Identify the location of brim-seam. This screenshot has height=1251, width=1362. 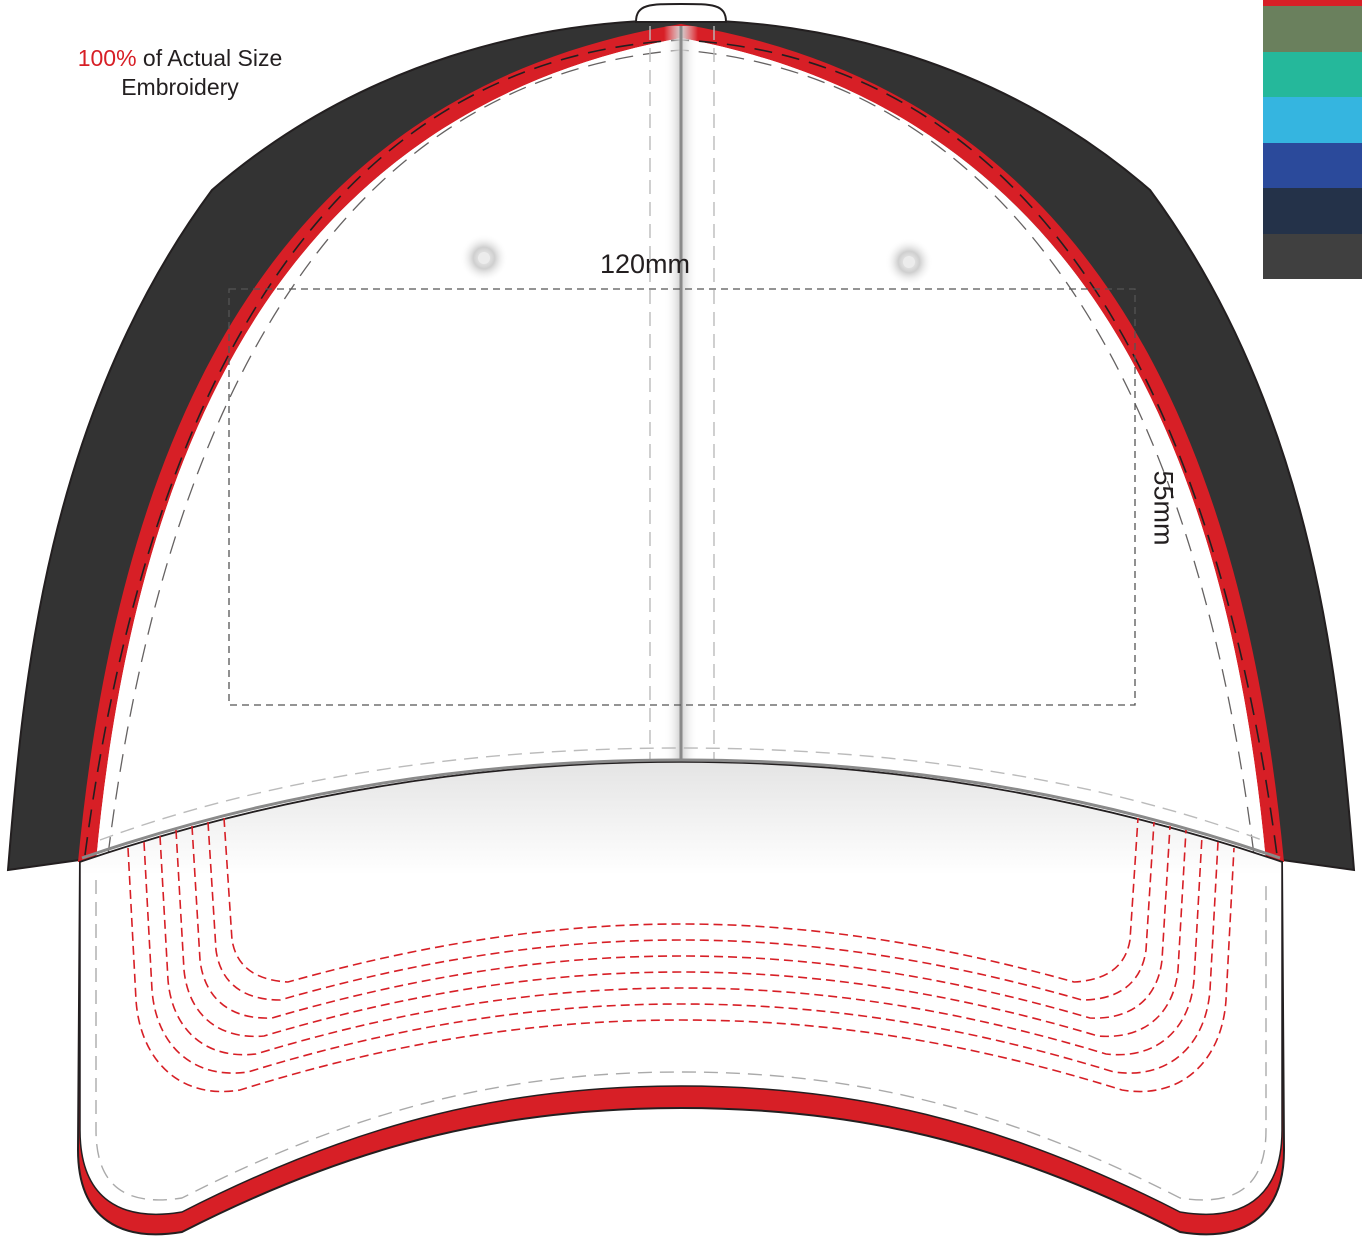
(681, 809).